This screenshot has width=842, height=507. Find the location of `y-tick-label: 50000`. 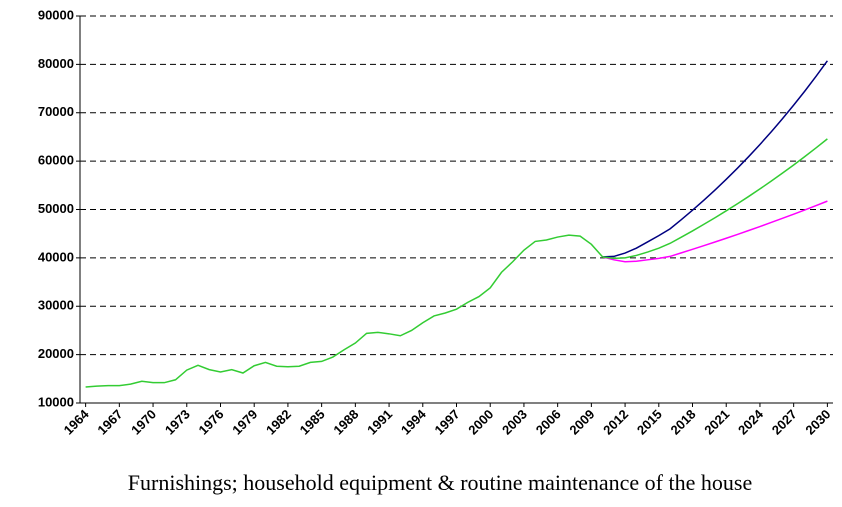

y-tick-label: 50000 is located at coordinates (56, 208).